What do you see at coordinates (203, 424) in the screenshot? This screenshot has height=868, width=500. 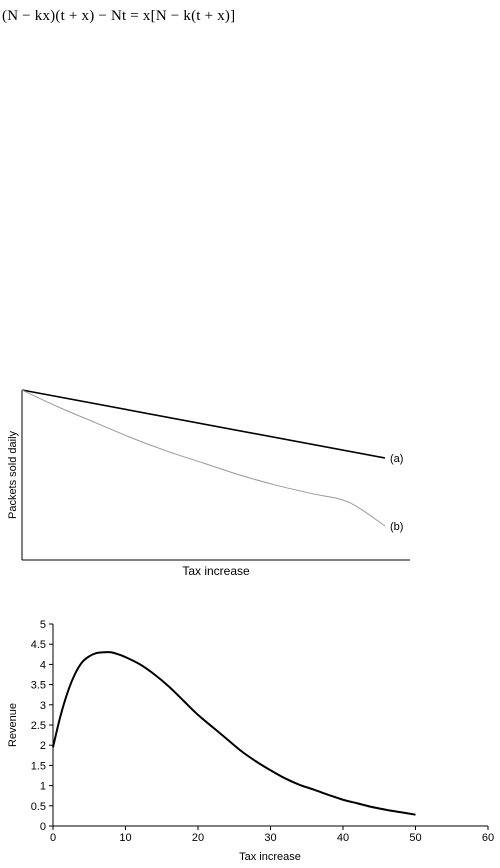 I see `chart1-series-a-line` at bounding box center [203, 424].